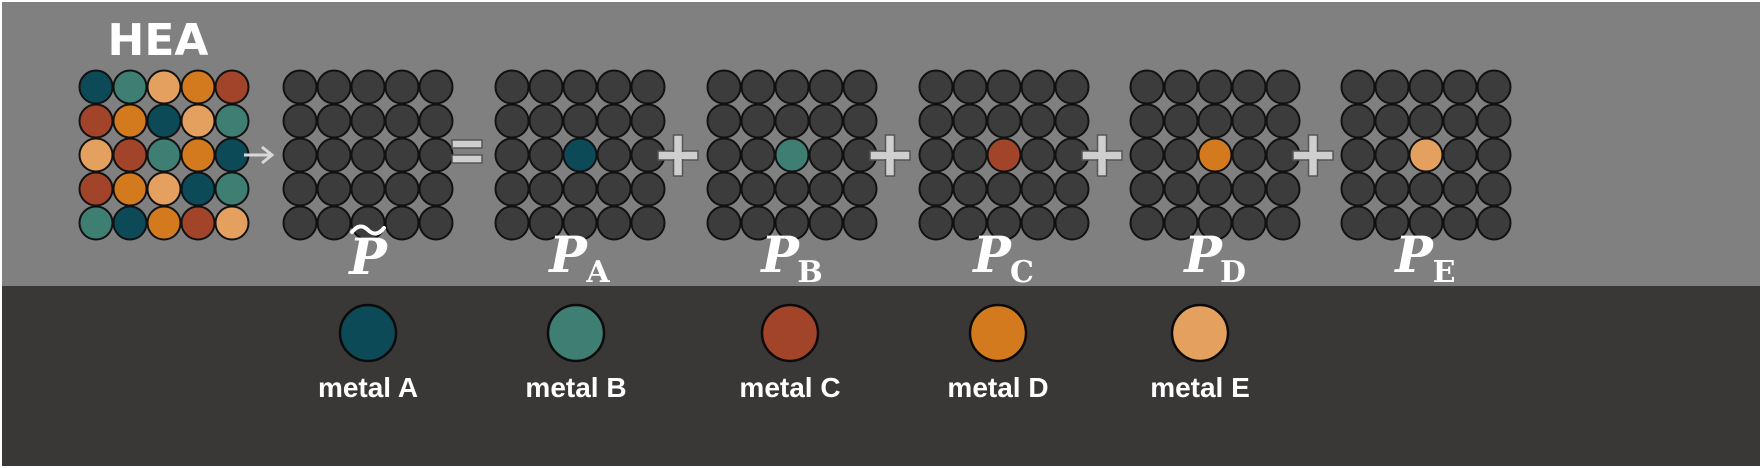 The width and height of the screenshot is (1762, 468). What do you see at coordinates (1215, 155) in the screenshot?
I see `lattice-p-d` at bounding box center [1215, 155].